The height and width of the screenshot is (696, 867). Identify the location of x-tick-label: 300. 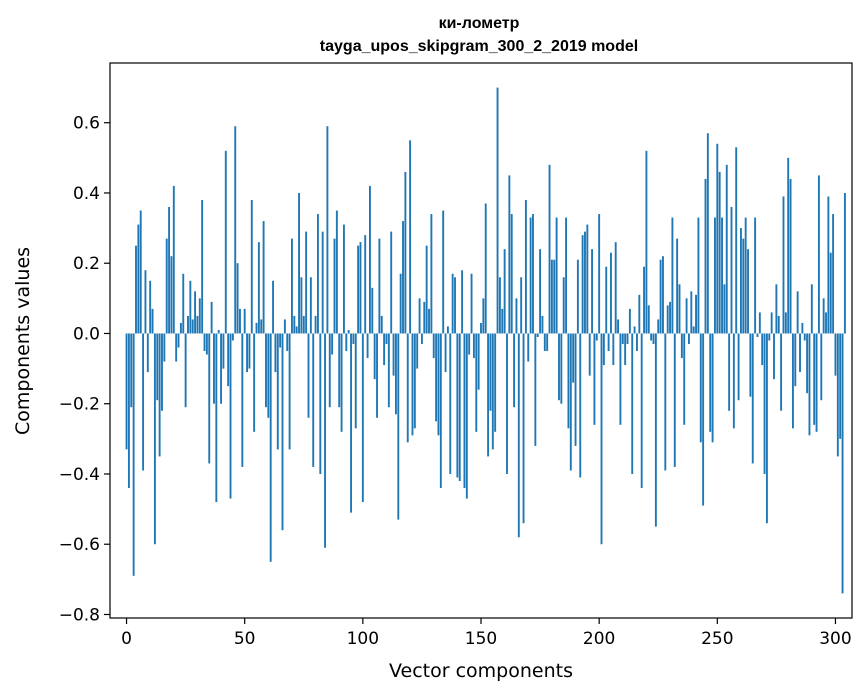
(835, 639).